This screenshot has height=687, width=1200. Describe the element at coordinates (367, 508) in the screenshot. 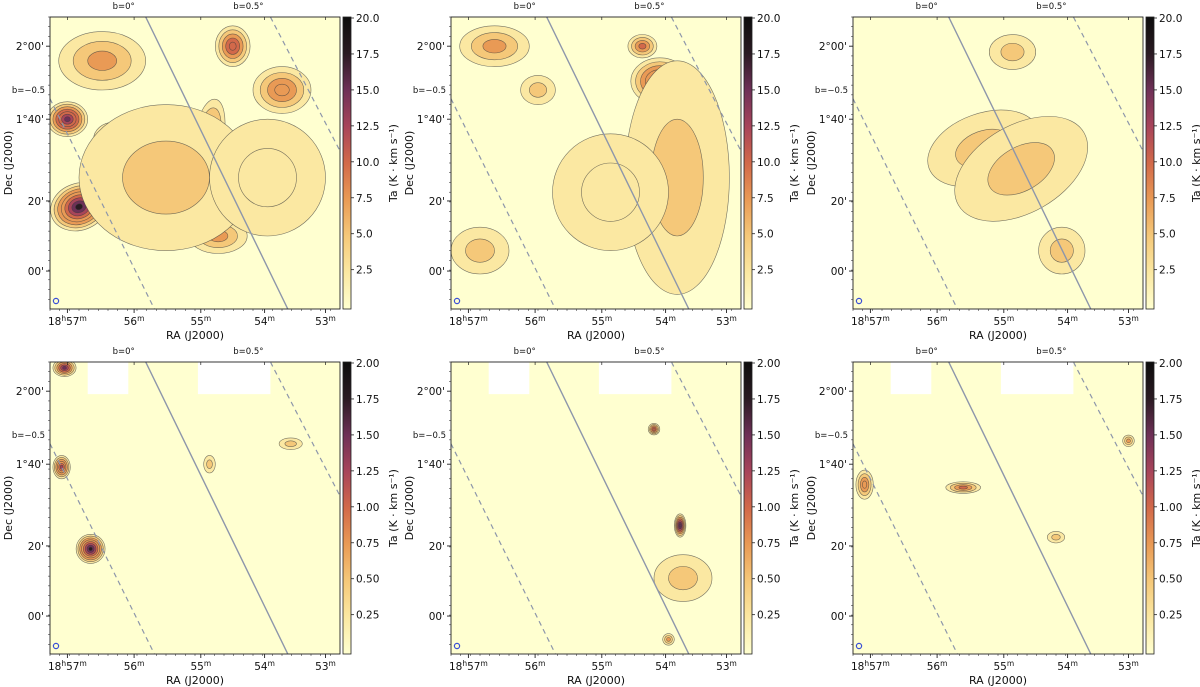

I see `colorbar-tick-label: 1.00` at that location.